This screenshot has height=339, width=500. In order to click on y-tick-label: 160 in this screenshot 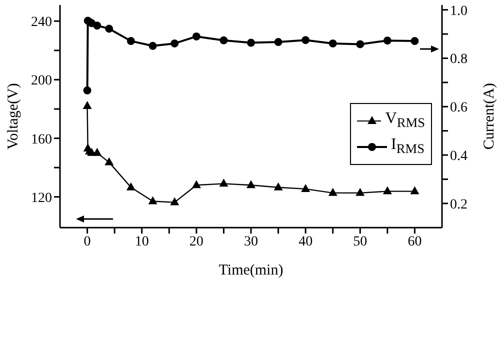, I will do `click(41, 140)`.